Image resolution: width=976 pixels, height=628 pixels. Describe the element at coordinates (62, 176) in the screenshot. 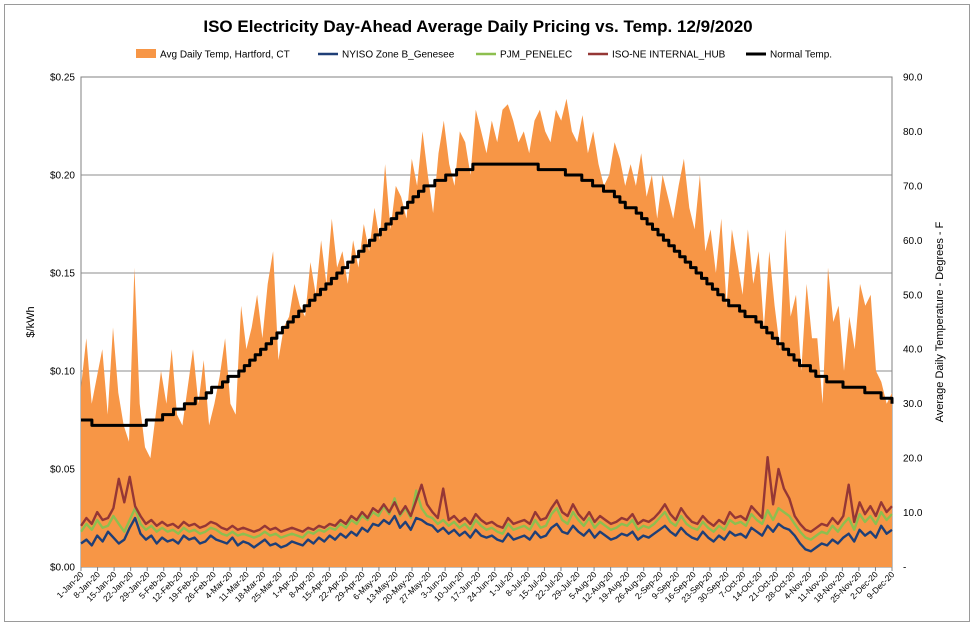

I see `left-tick-label: $0.20` at that location.